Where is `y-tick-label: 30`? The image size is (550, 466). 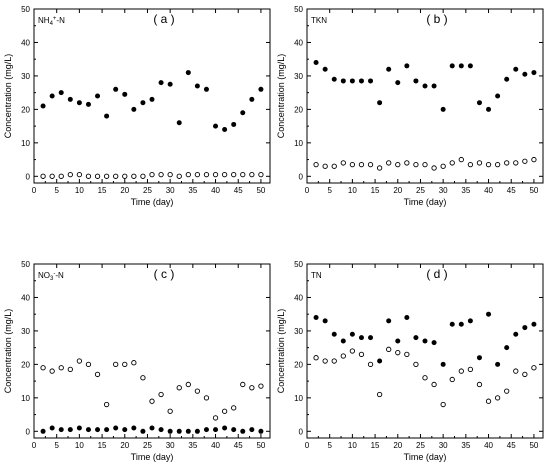
y-tick-label: 30 is located at coordinates (298, 76).